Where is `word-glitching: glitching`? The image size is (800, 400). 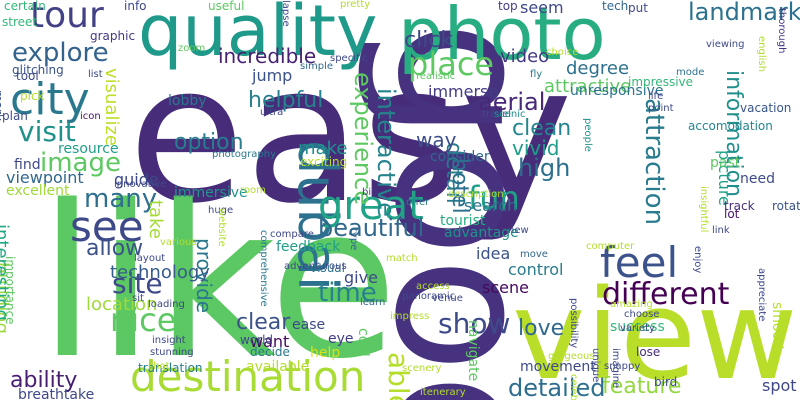
word-glitching: glitching is located at coordinates (38, 70).